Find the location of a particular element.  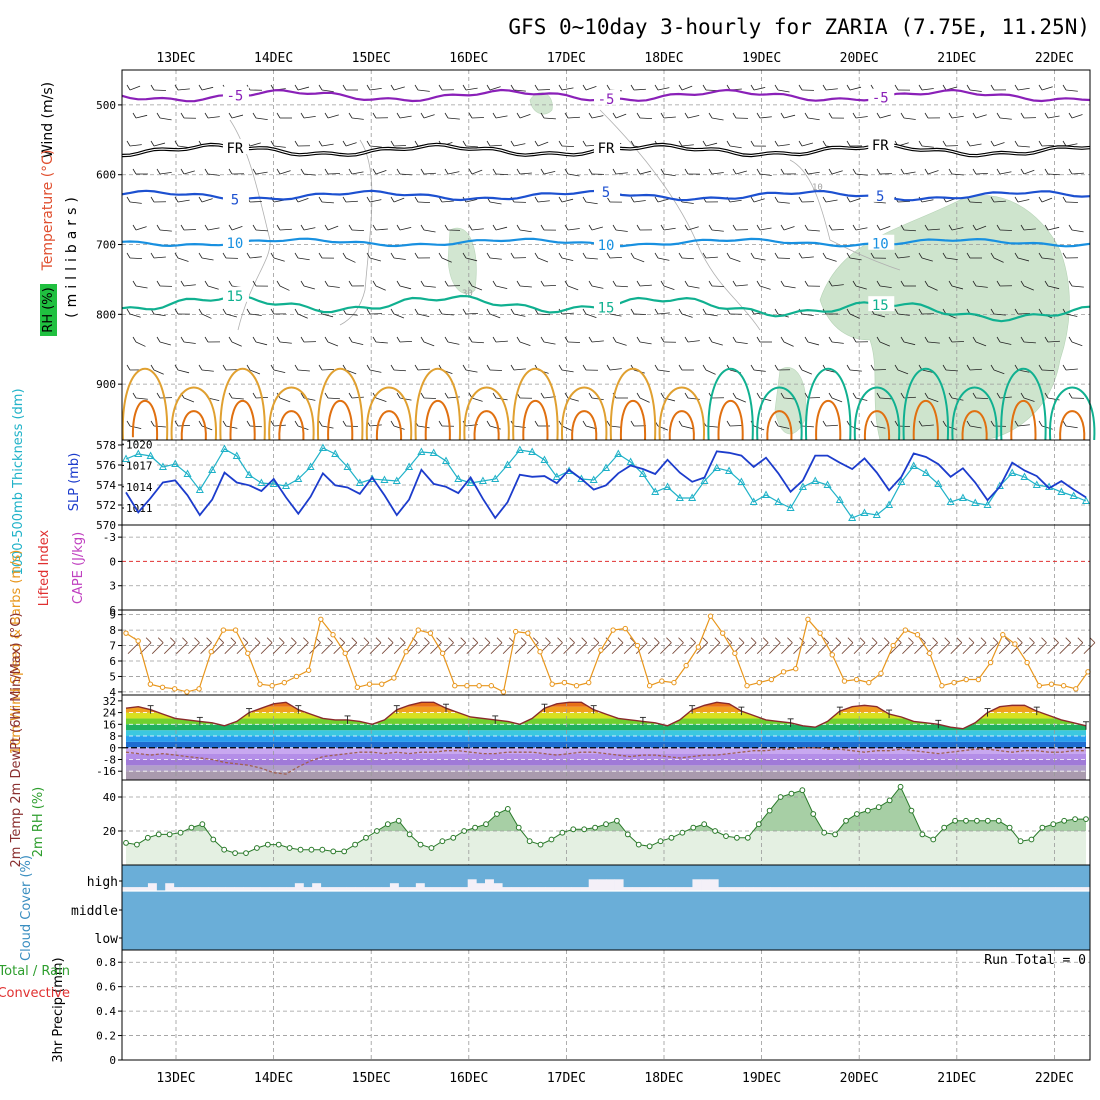

temp-band is located at coordinates (606, 733).